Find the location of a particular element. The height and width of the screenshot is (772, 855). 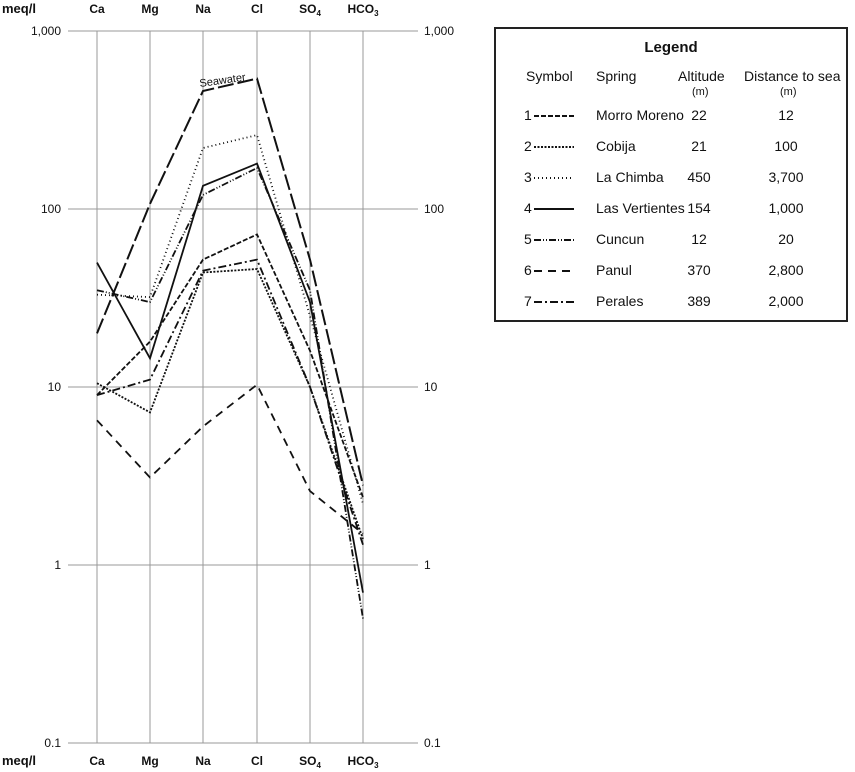

legend-distance: 1,000 is located at coordinates (786, 208).